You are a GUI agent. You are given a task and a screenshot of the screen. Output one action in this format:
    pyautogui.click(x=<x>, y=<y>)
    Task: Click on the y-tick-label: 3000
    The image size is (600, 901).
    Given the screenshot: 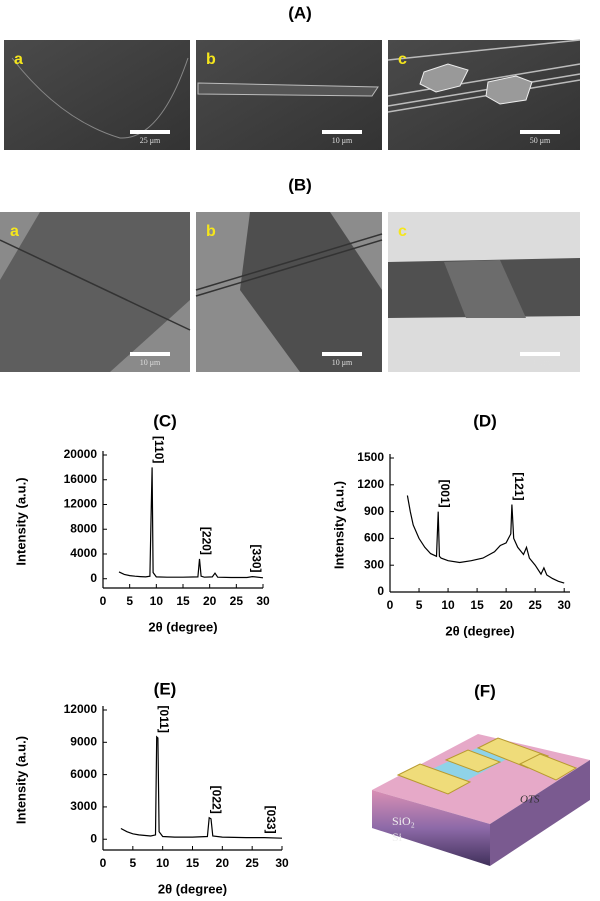 What is the action you would take?
    pyautogui.click(x=83, y=806)
    